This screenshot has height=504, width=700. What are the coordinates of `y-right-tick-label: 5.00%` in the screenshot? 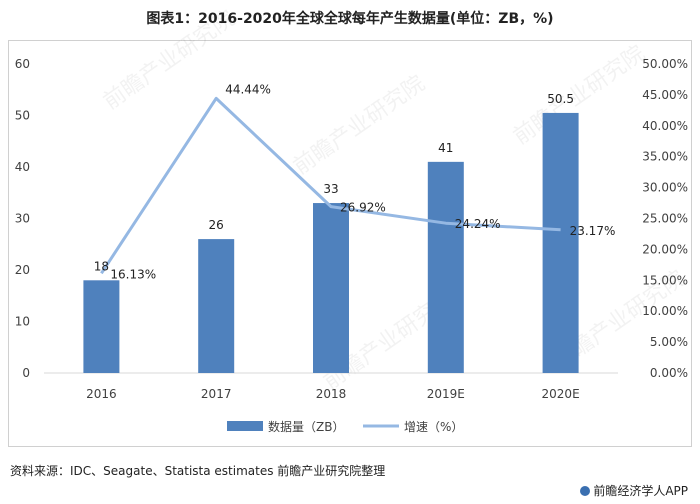 It's located at (669, 342).